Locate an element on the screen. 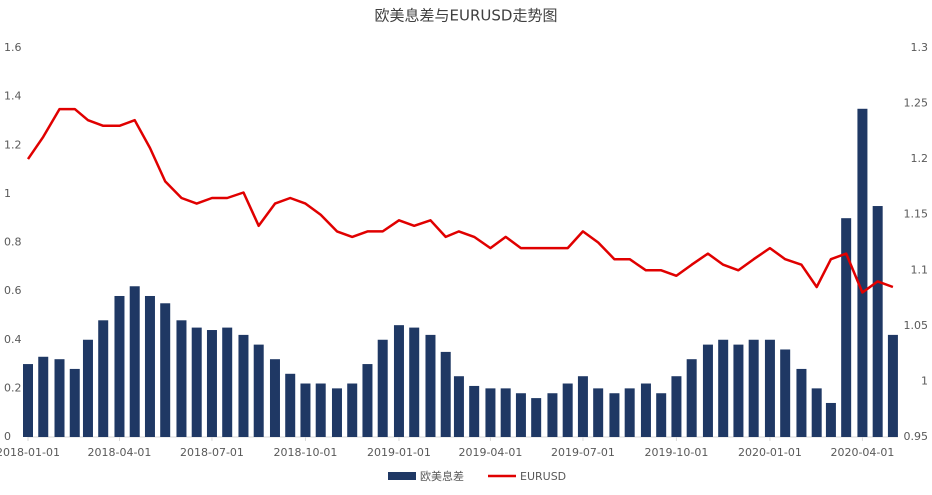 The height and width of the screenshot is (495, 932). y-tick-label: 0 is located at coordinates (7, 436).